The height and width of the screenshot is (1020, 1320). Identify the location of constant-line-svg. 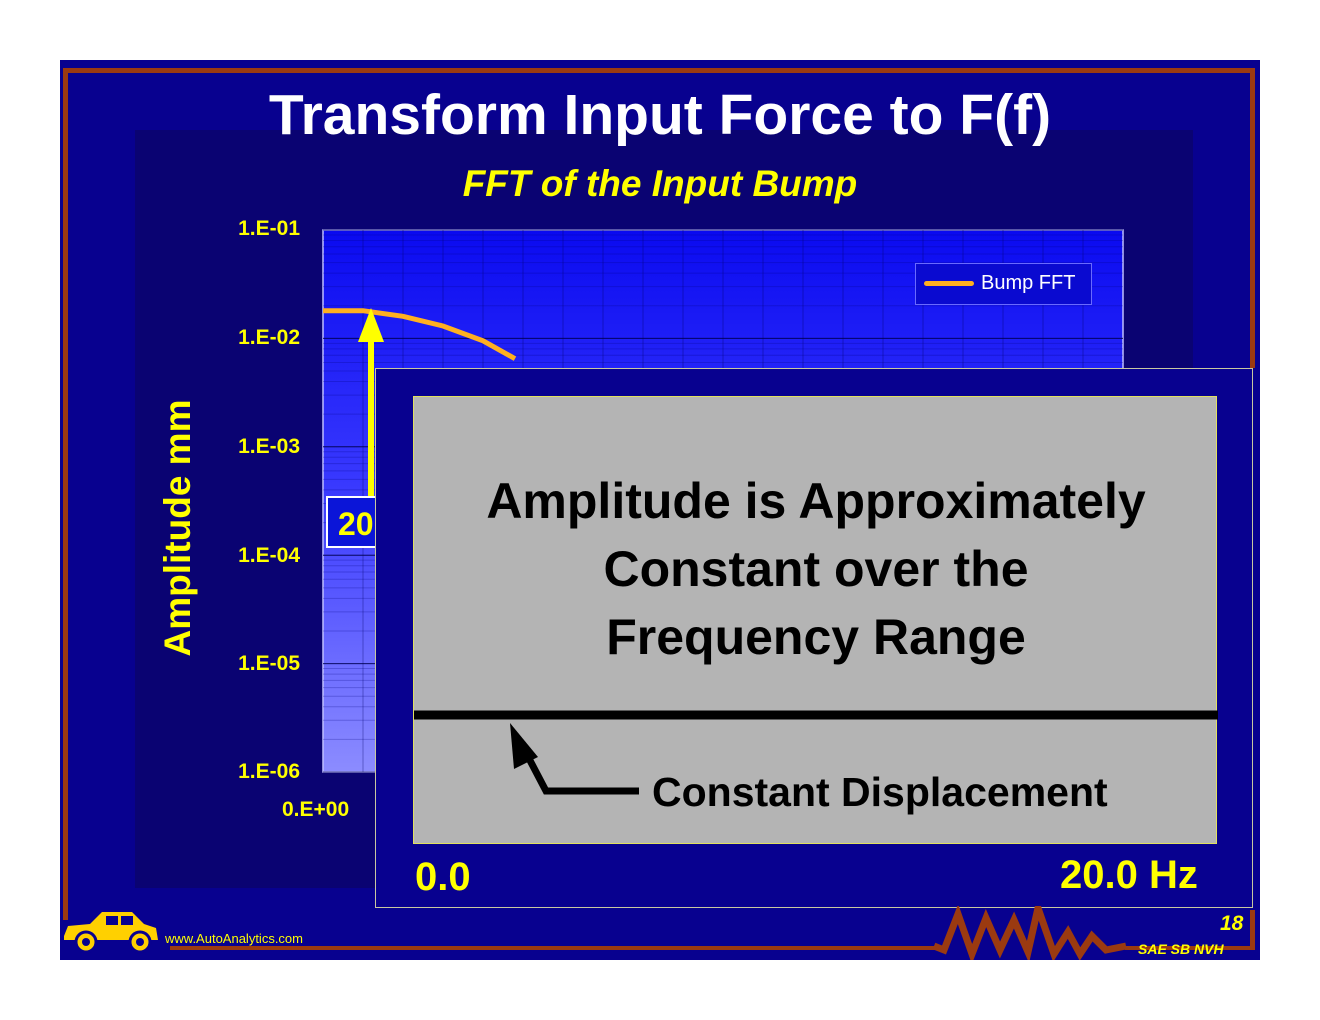
(816, 752).